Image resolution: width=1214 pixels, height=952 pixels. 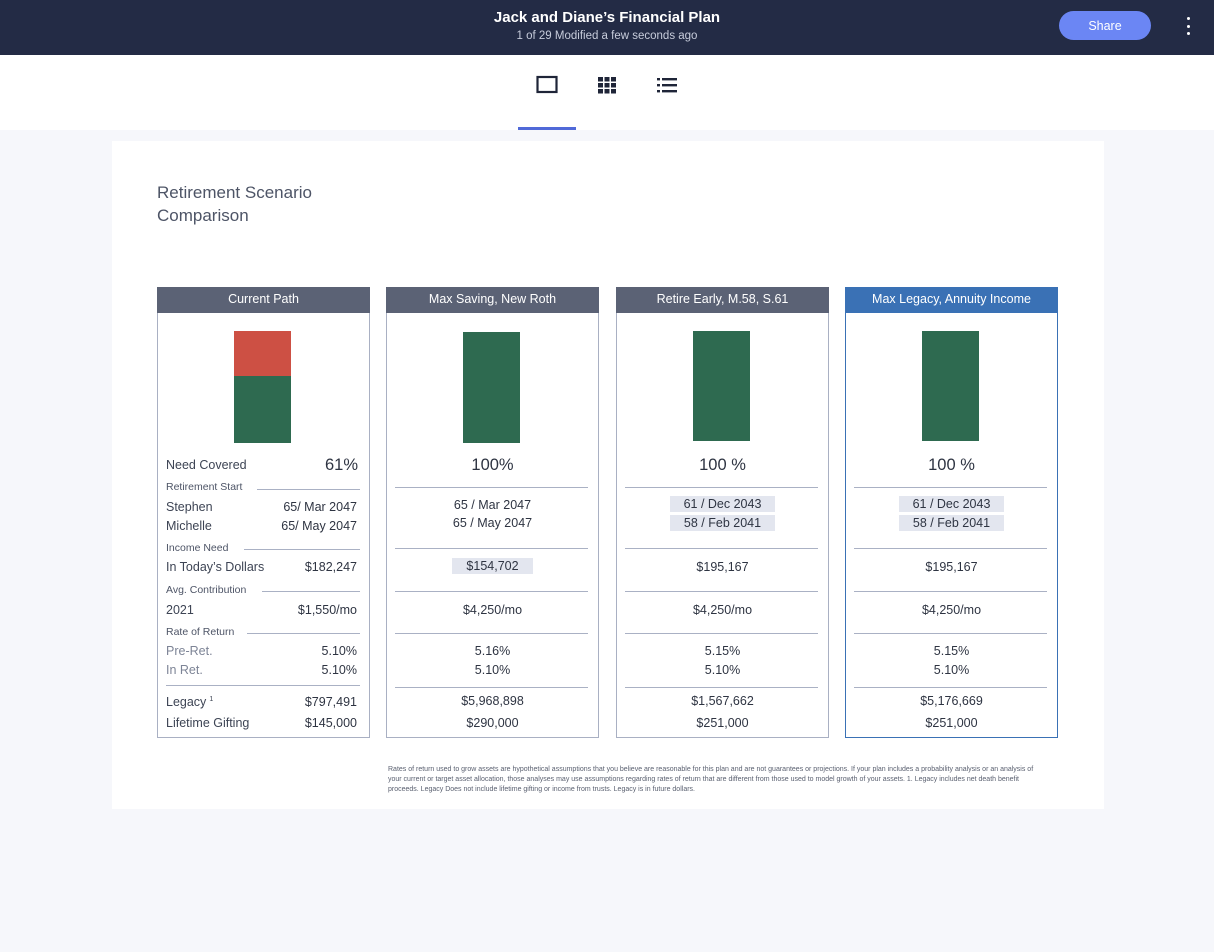 I want to click on shortfall-bar, so click(x=262, y=353).